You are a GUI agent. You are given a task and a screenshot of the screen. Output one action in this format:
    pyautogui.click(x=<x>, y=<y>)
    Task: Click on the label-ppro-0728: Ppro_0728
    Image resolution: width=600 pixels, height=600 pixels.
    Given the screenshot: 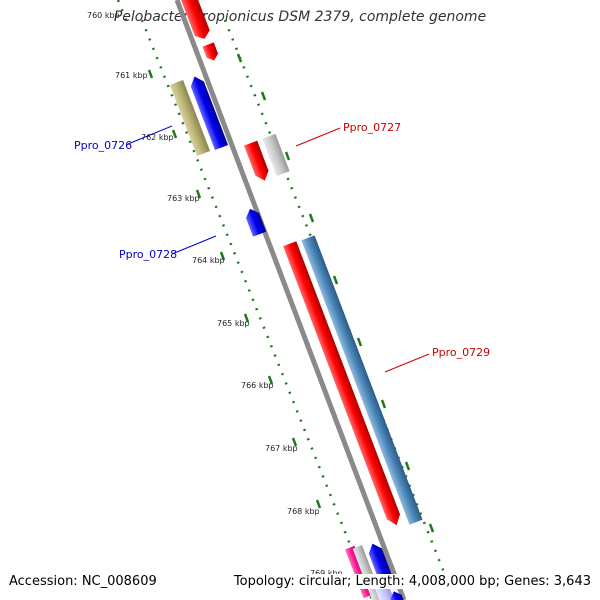 What is the action you would take?
    pyautogui.click(x=148, y=254)
    